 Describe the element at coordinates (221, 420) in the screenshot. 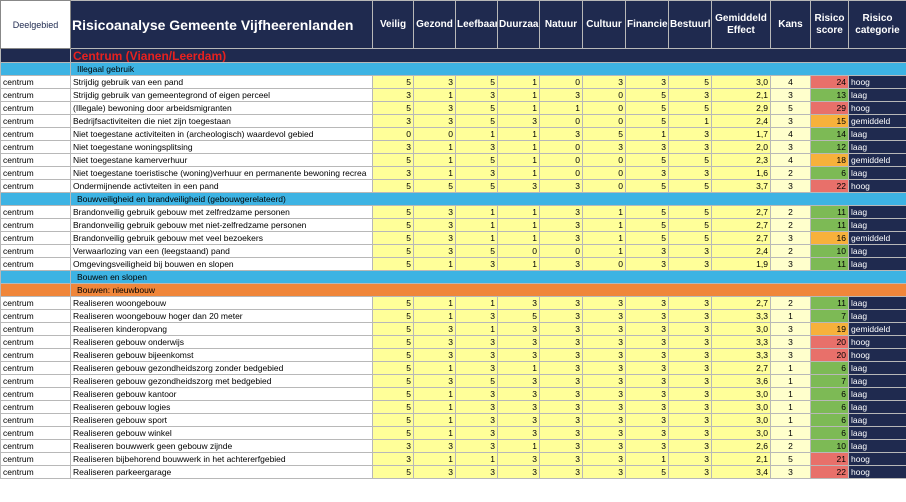

I see `description: Realiseren gebouw sport` at that location.